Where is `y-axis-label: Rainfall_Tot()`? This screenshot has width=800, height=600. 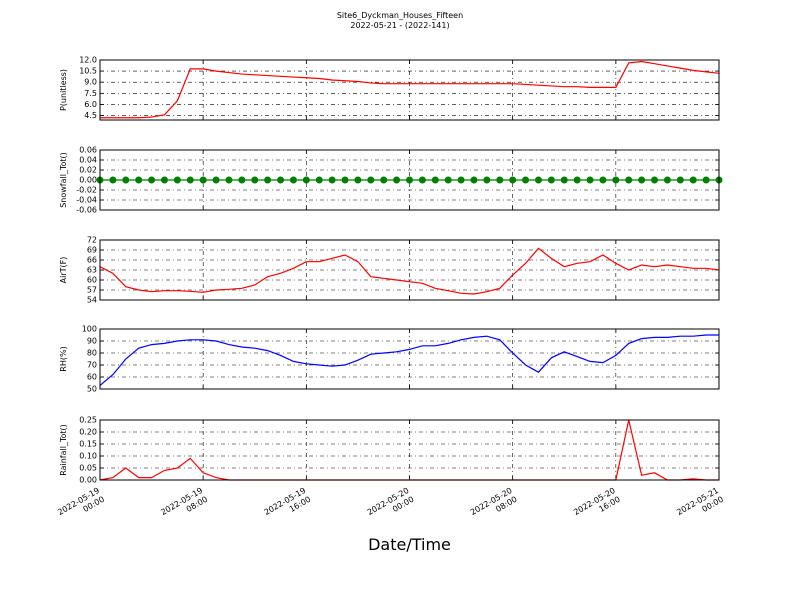
y-axis-label: Rainfall_Tot() is located at coordinates (63, 450).